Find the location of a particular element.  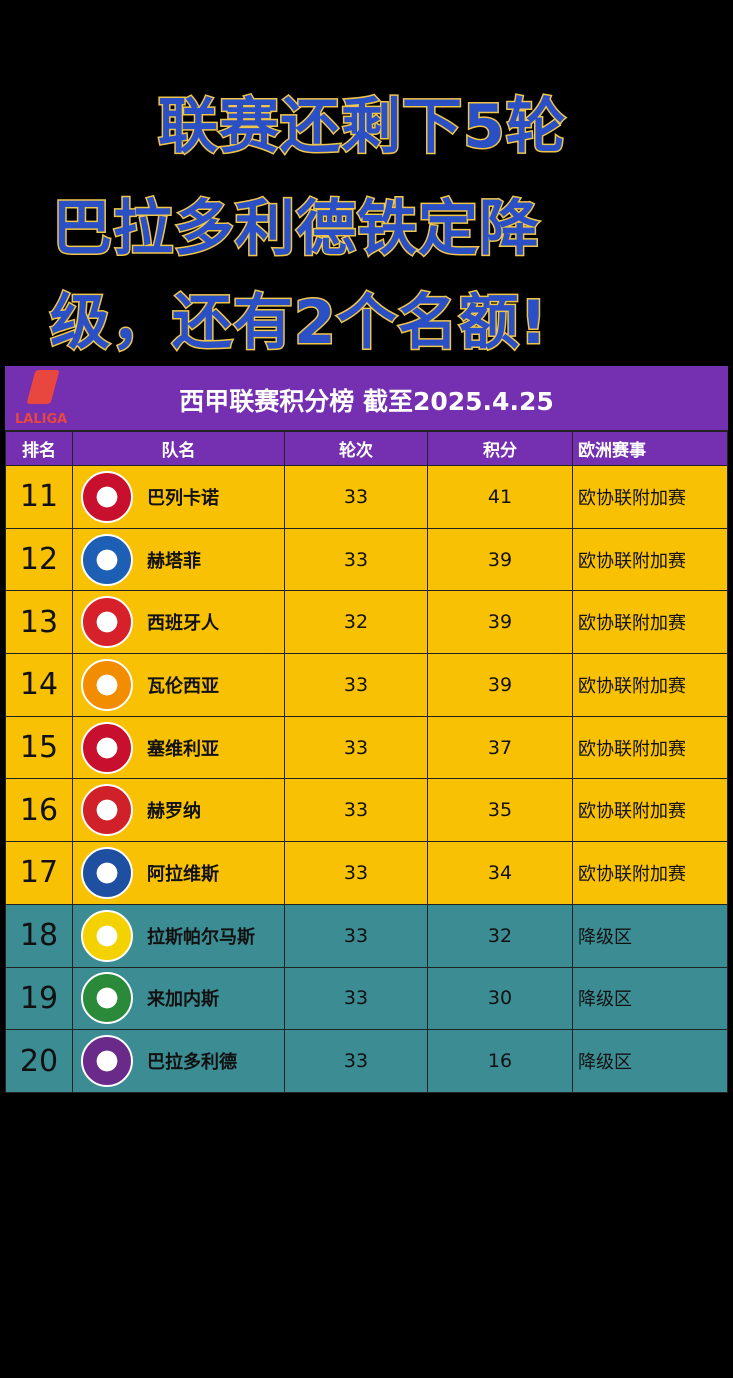

team-name: 阿拉维斯 is located at coordinates (183, 874).